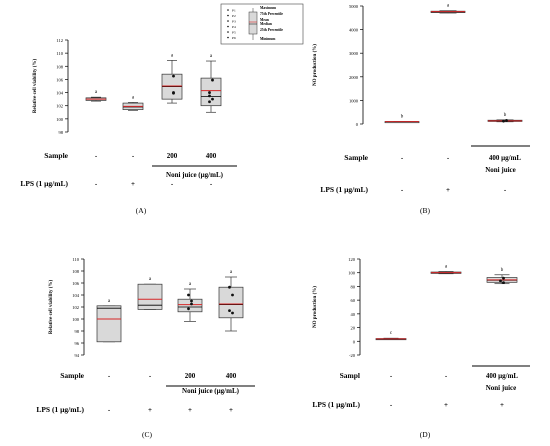 The image size is (550, 446). Describe the element at coordinates (352, 355) in the screenshot. I see `y-tick-label: -20` at that location.